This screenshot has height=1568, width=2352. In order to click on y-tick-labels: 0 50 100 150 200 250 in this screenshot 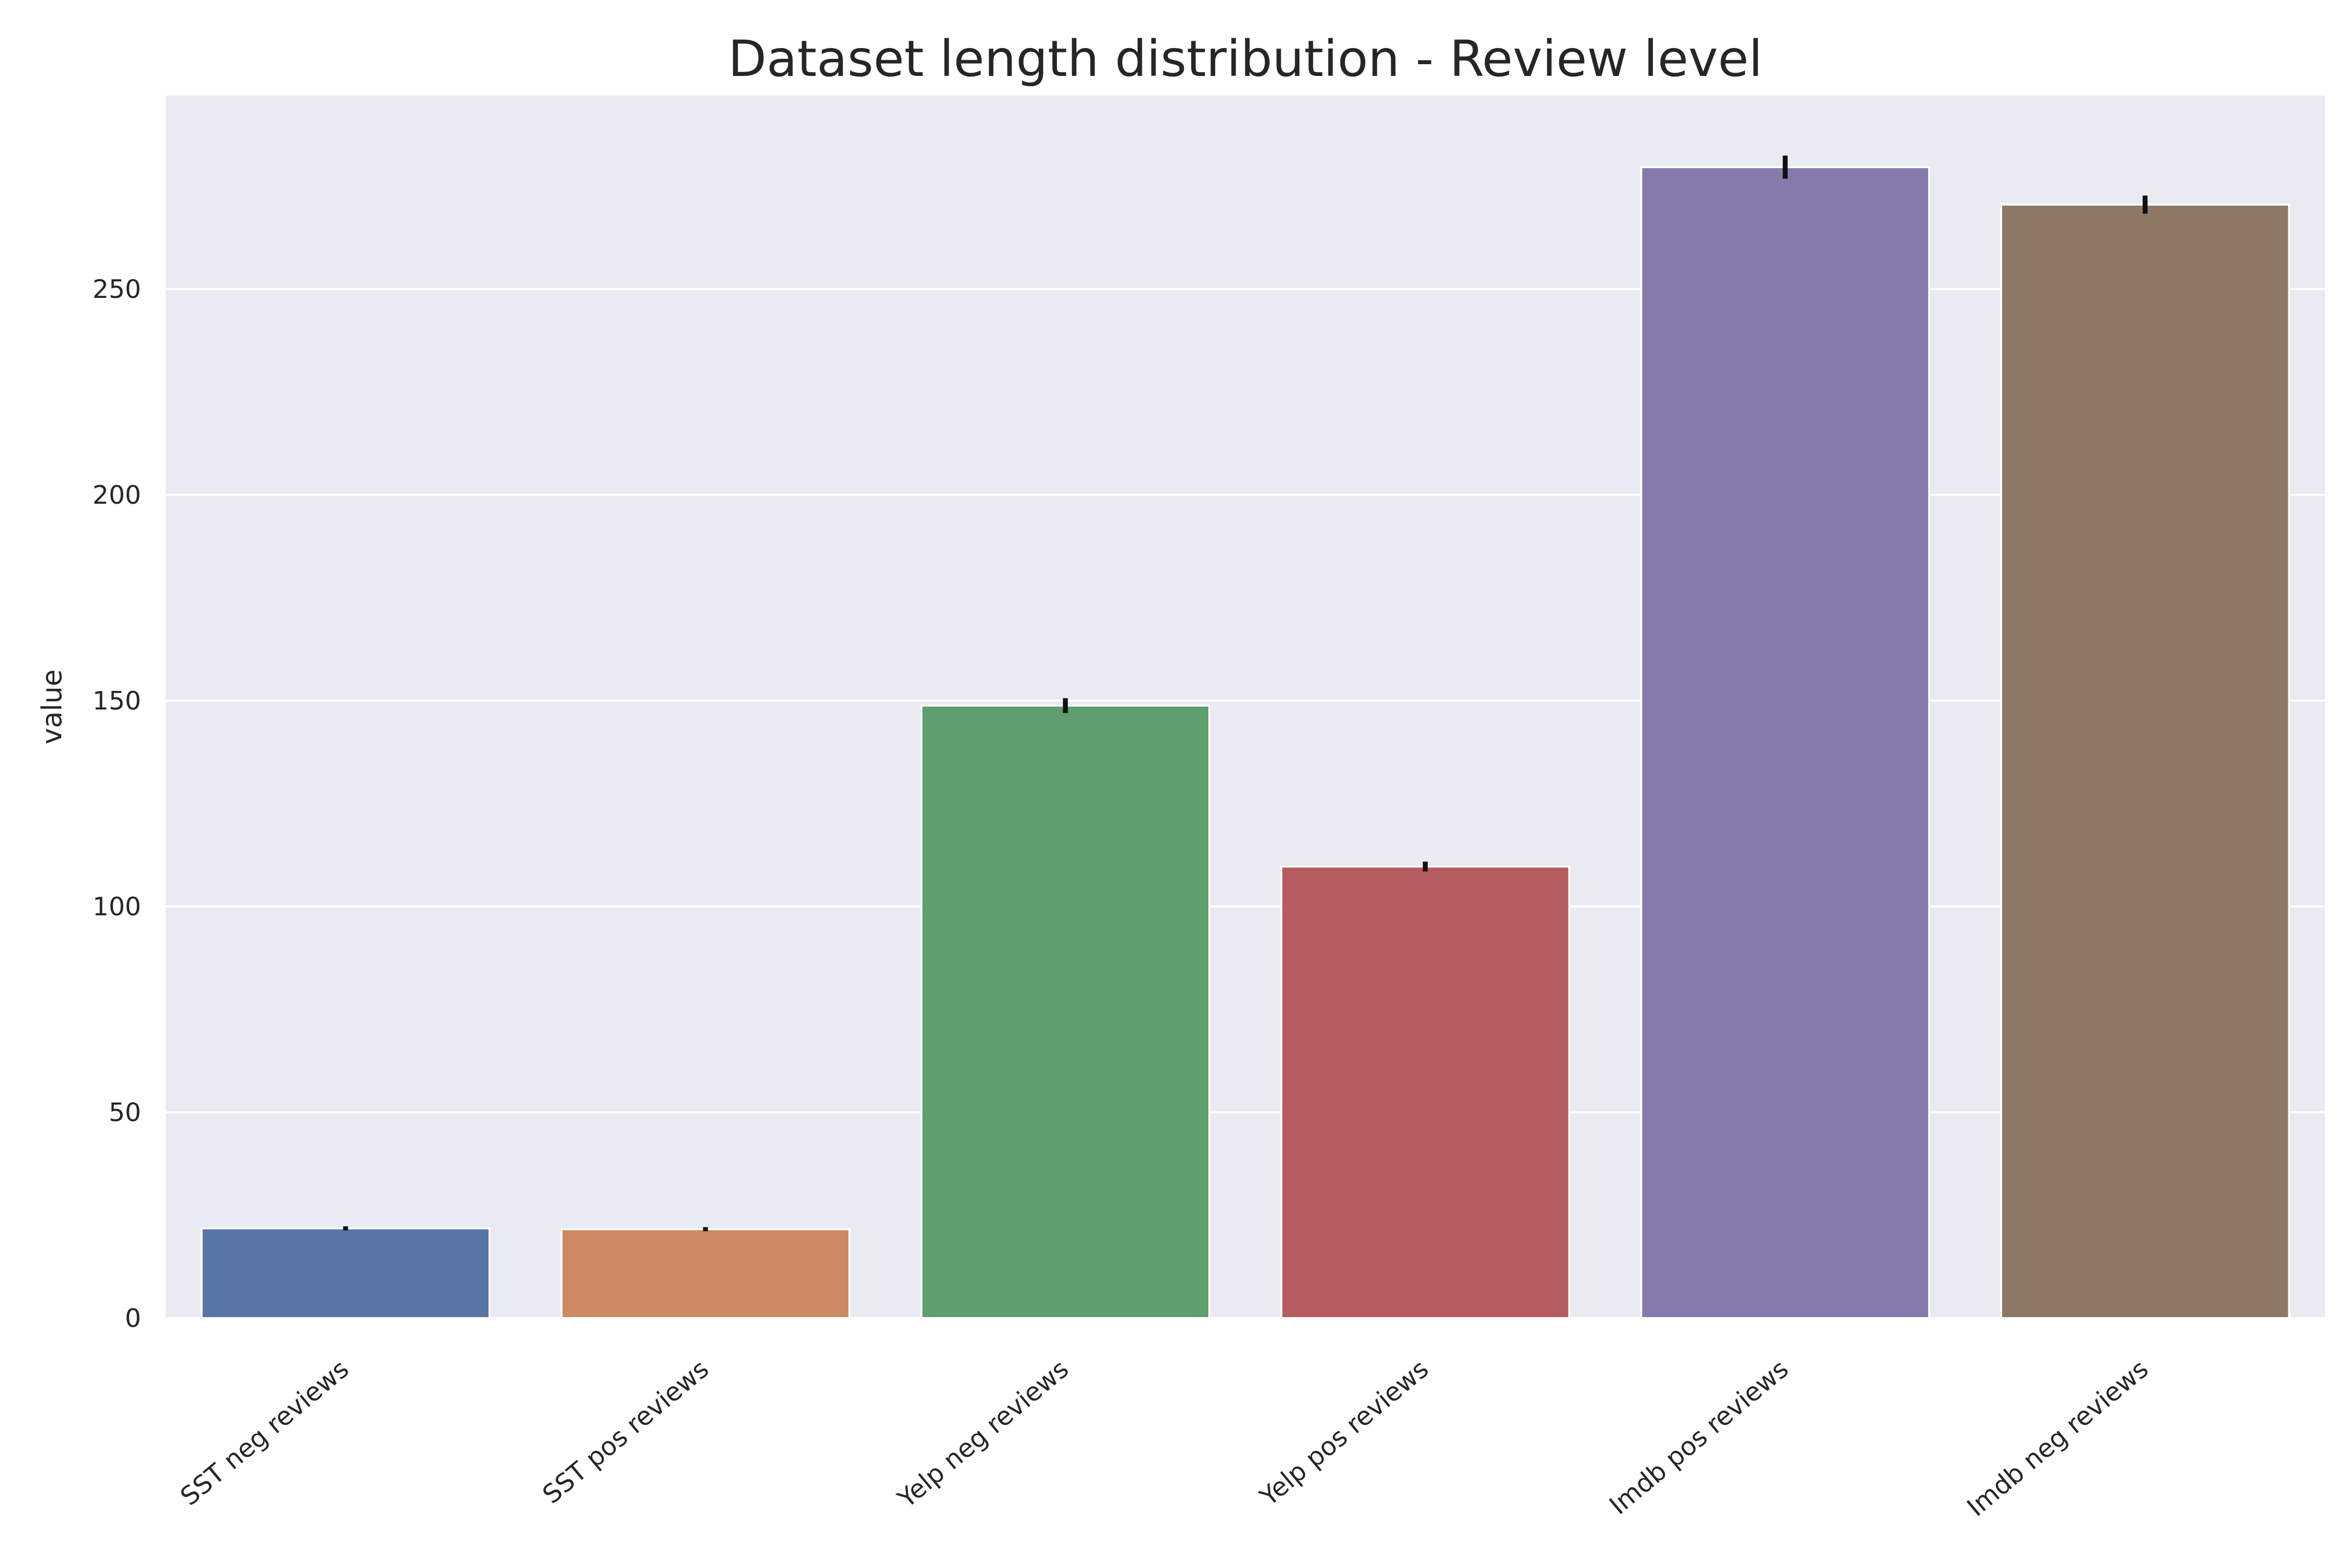, I will do `click(117, 804)`.